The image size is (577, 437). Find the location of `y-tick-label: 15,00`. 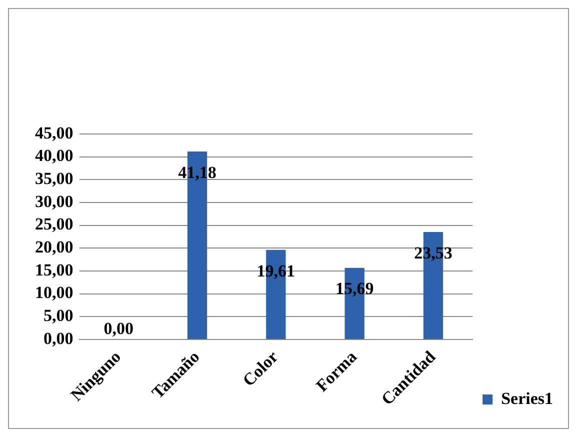

y-tick-label: 15,00 is located at coordinates (54, 270).